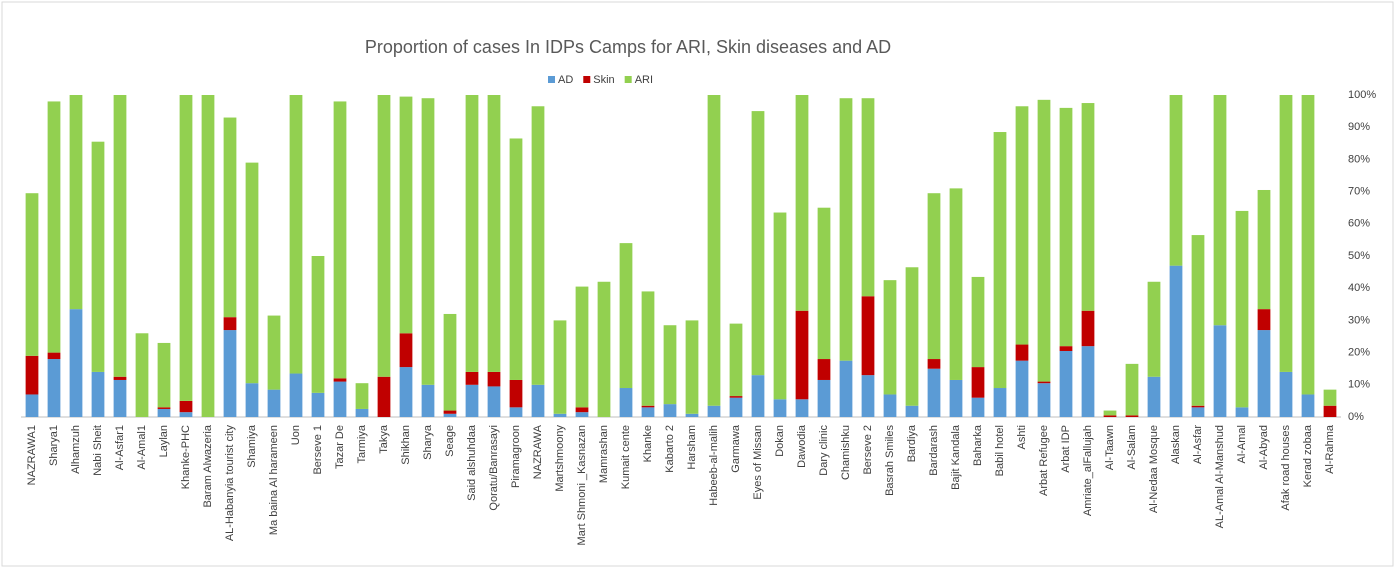 This screenshot has height=569, width=1396. Describe the element at coordinates (582, 485) in the screenshot. I see `x-tick-label: Mart Shmoni _Kasnazan` at that location.